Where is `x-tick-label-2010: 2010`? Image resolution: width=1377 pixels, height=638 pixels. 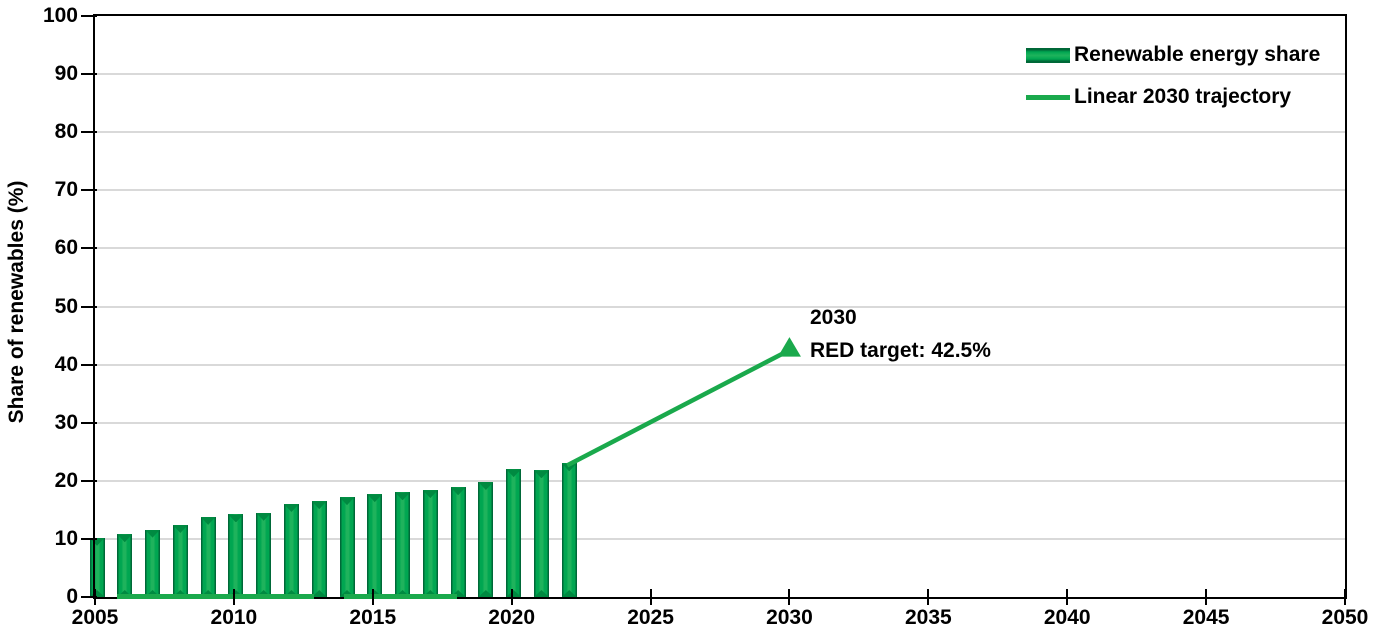 x-tick-label-2010: 2010 is located at coordinates (234, 617).